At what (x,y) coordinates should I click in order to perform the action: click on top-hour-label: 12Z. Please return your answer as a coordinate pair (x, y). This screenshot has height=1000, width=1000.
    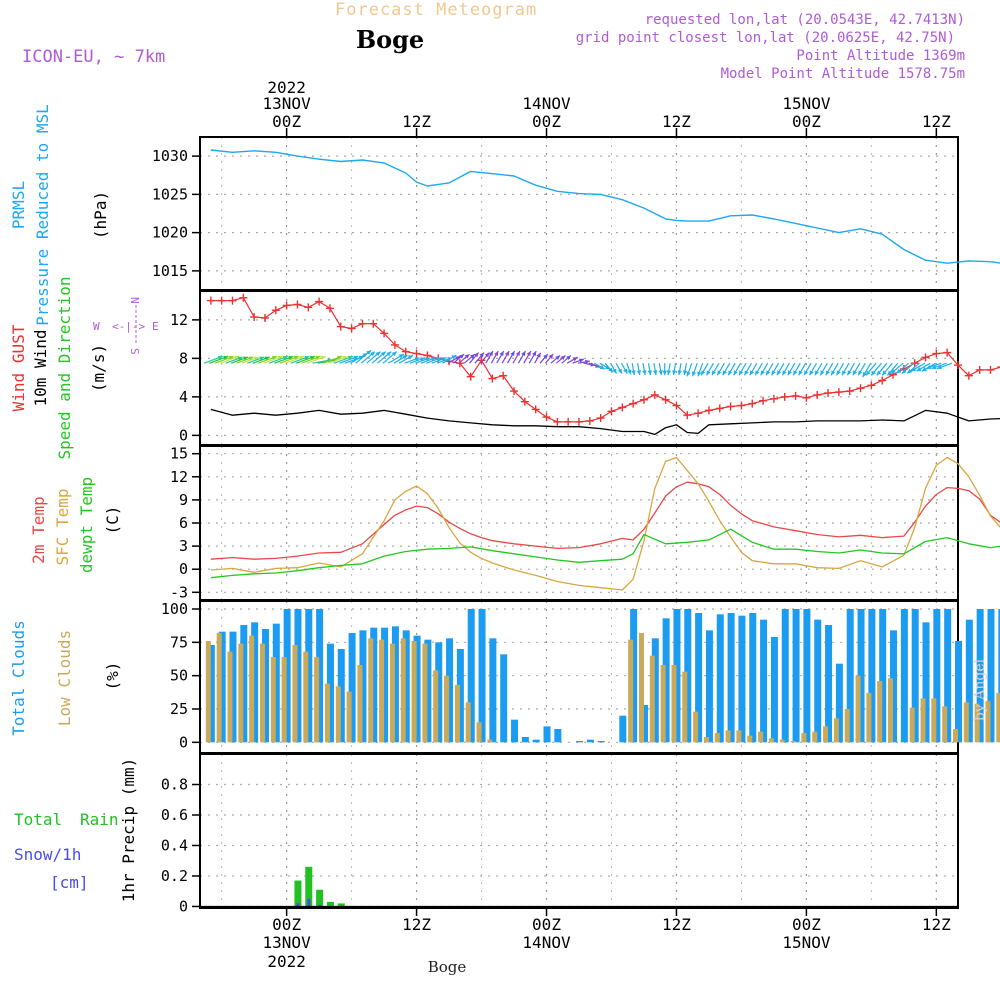
    Looking at the image, I should click on (936, 121).